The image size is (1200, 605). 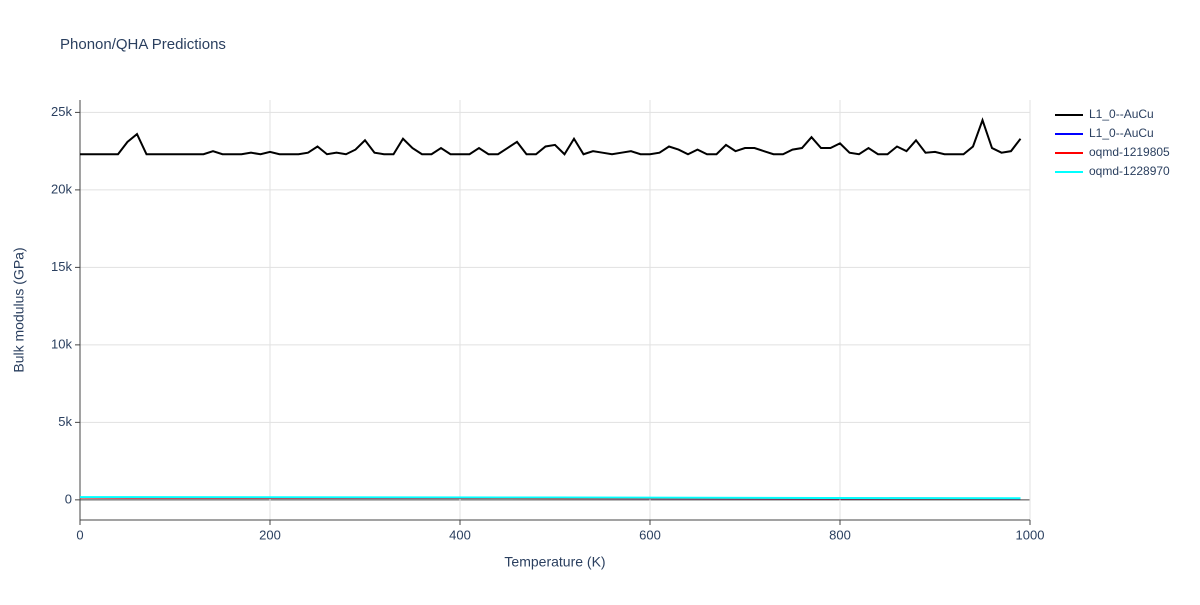 I want to click on x-axis-title: Temperature (K), so click(x=554, y=562).